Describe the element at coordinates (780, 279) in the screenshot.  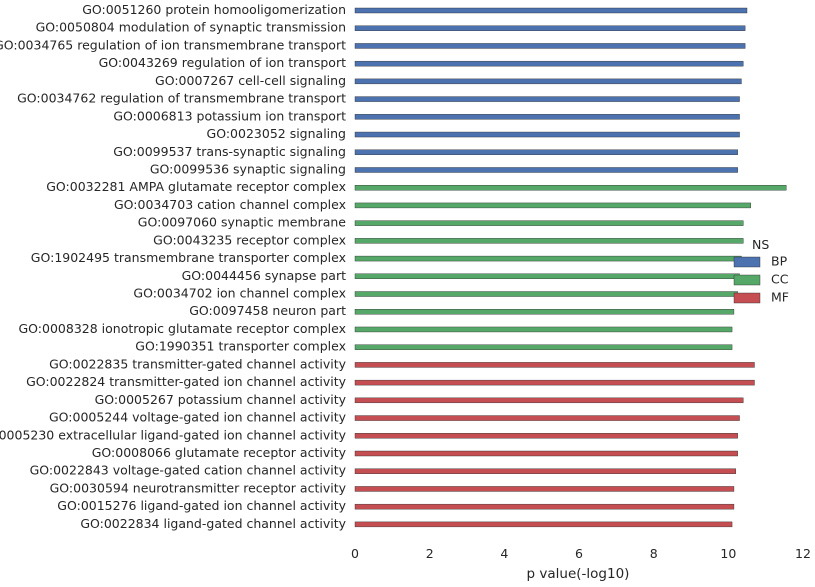
I see `legend-label-cc: CC` at that location.